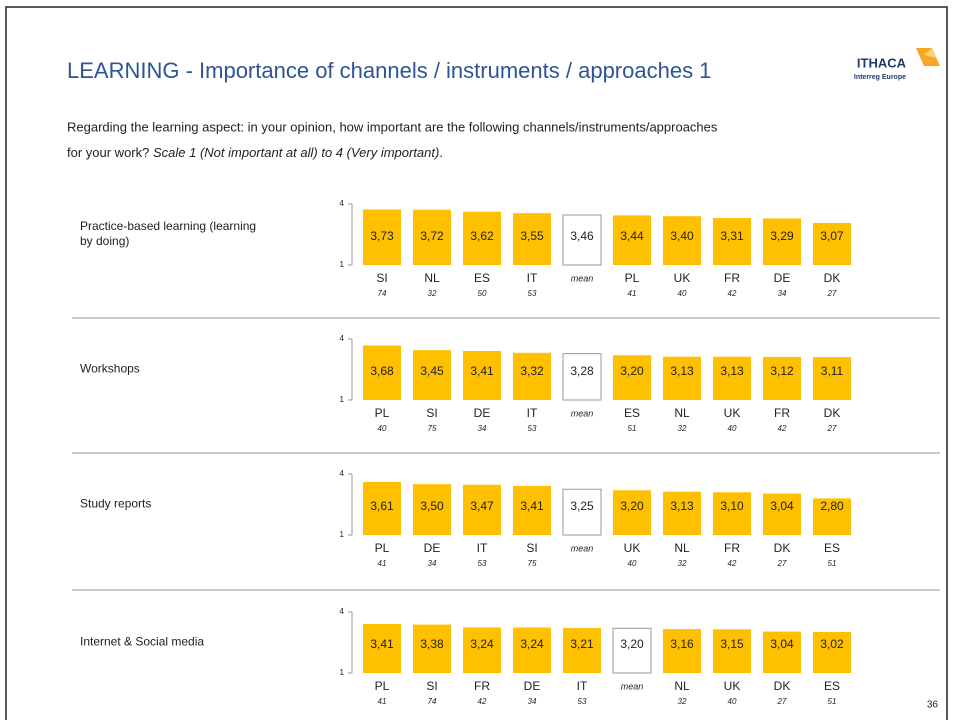 The image size is (953, 720). What do you see at coordinates (382, 236) in the screenshot?
I see `value-label: 3,73` at bounding box center [382, 236].